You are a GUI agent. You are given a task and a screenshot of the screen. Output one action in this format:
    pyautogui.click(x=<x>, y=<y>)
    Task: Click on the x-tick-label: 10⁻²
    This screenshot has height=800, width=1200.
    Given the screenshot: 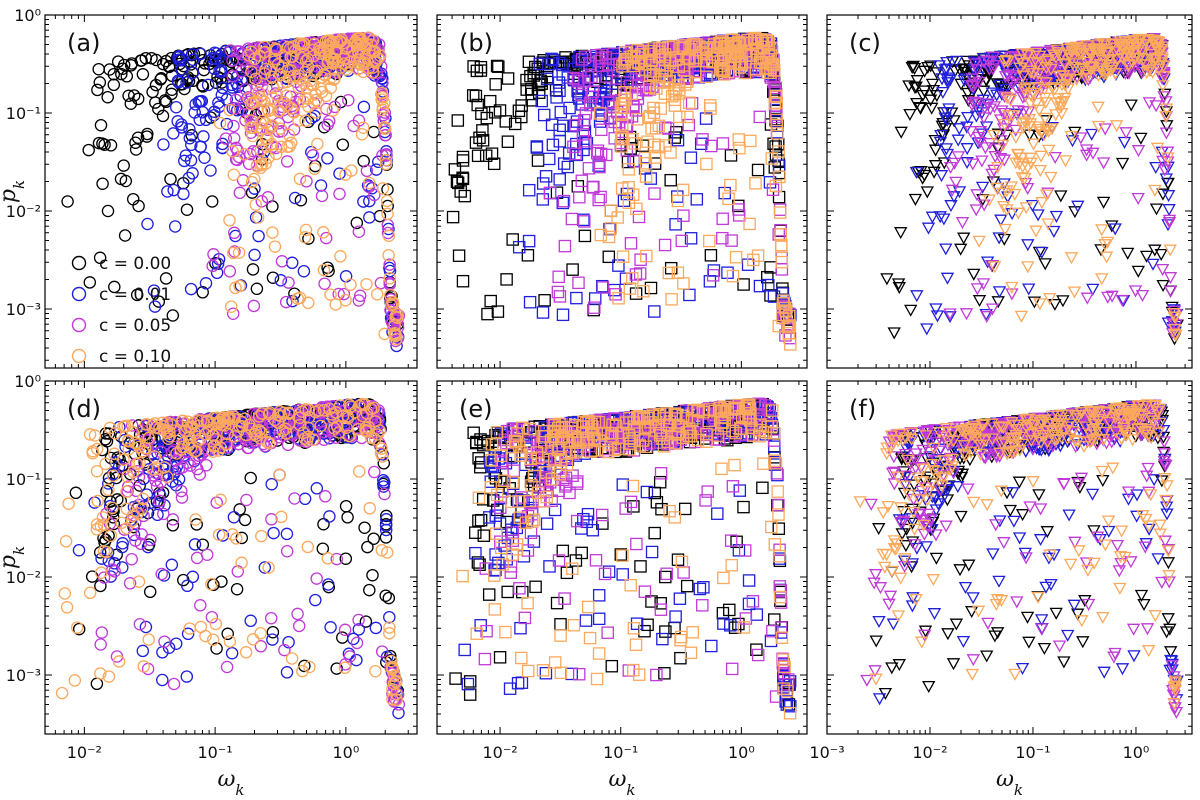 What is the action you would take?
    pyautogui.click(x=84, y=752)
    